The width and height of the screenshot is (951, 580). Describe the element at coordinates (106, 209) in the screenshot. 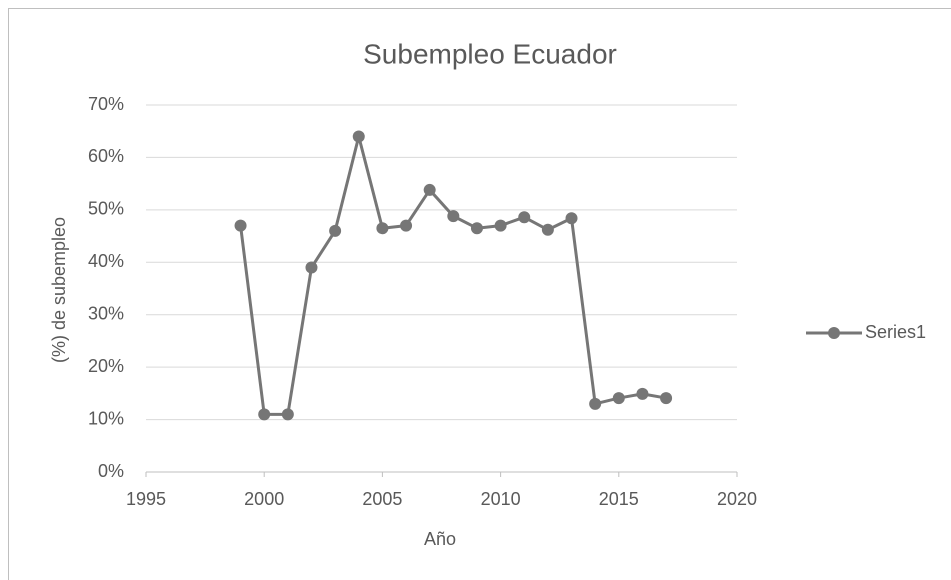

I see `y-tick-label: 50%` at that location.